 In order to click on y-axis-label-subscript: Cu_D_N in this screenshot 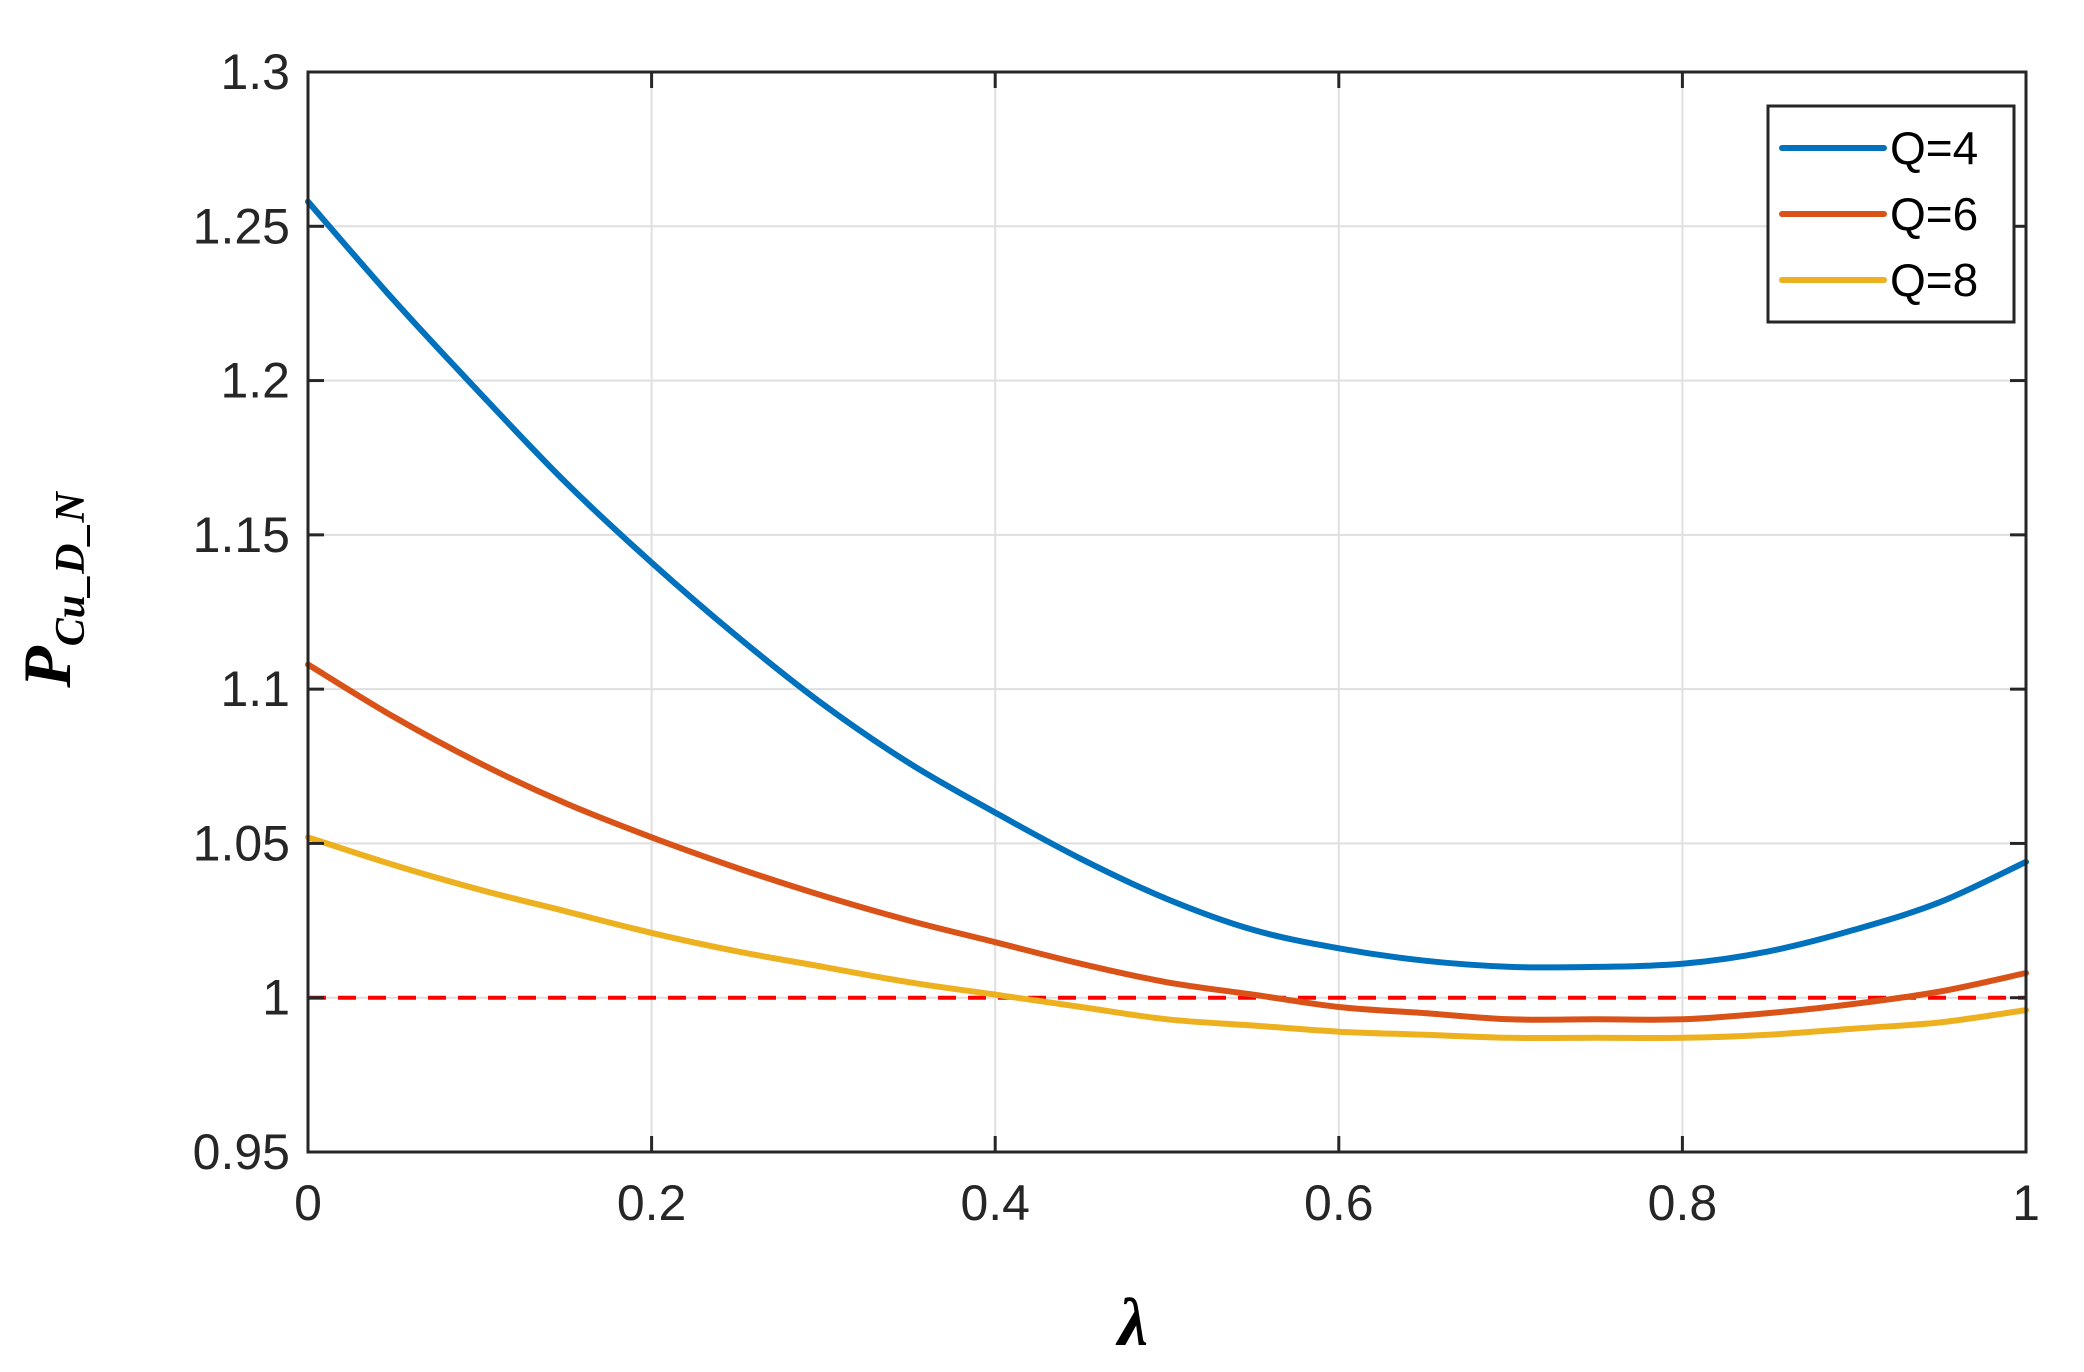, I will do `click(71, 569)`.